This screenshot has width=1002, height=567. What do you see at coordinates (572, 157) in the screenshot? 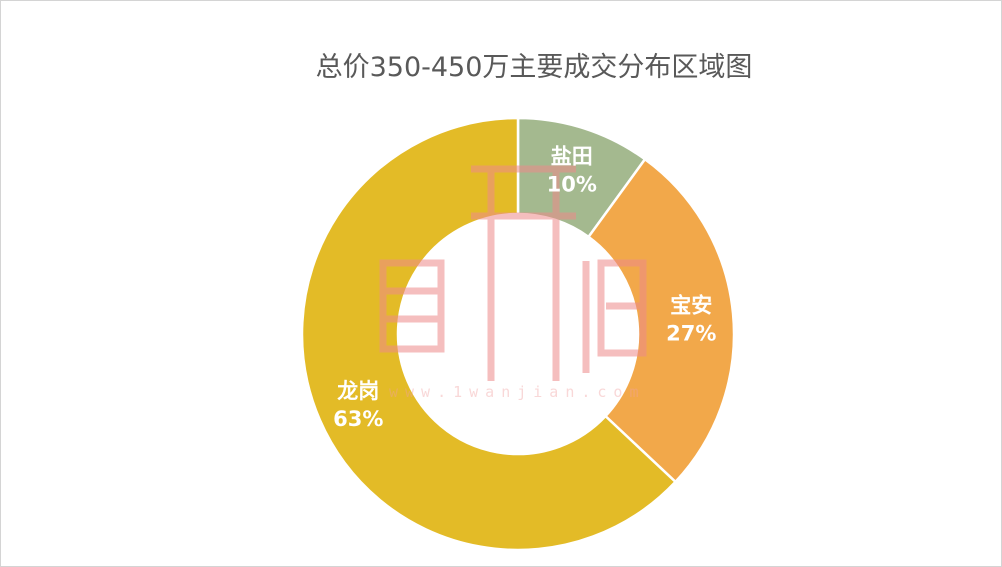
I see `slice-category-label: 盐田` at bounding box center [572, 157].